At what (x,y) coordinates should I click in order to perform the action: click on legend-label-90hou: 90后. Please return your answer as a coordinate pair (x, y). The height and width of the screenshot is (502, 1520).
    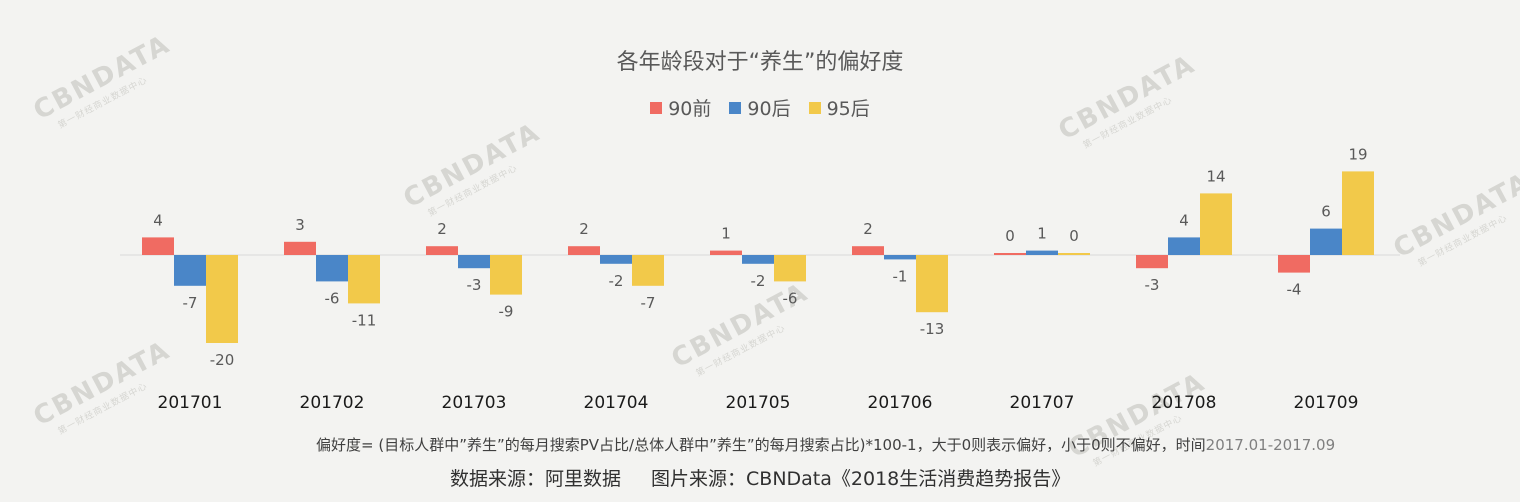
    Looking at the image, I should click on (769, 109).